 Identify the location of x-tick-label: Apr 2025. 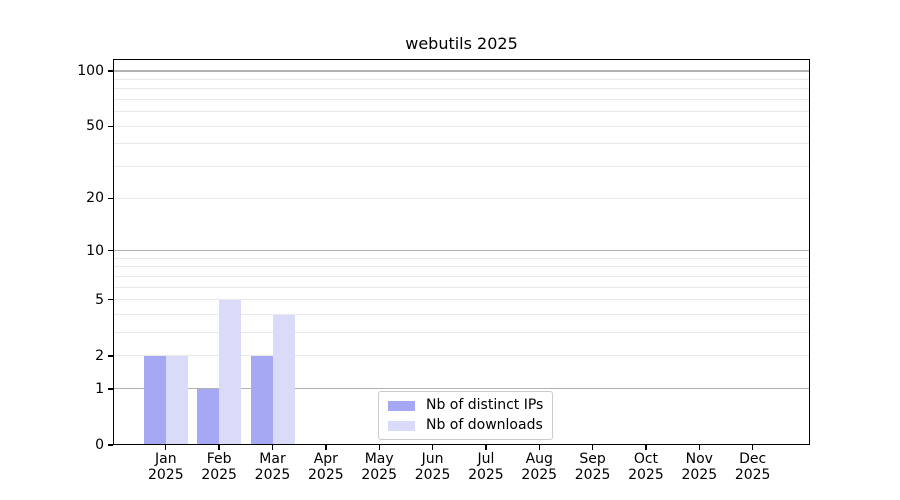
(326, 467).